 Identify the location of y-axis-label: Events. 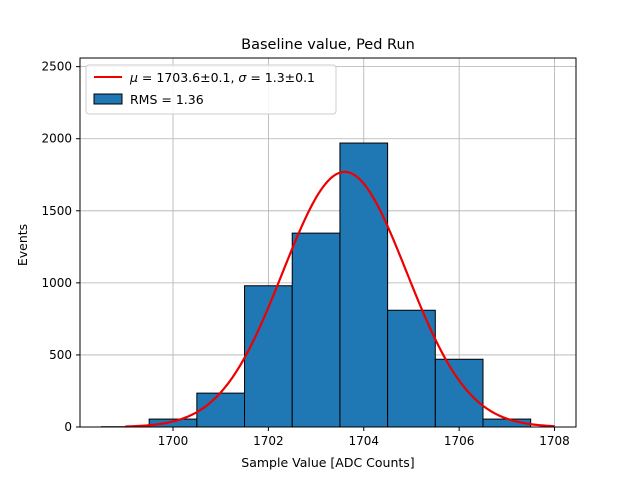
(22, 245).